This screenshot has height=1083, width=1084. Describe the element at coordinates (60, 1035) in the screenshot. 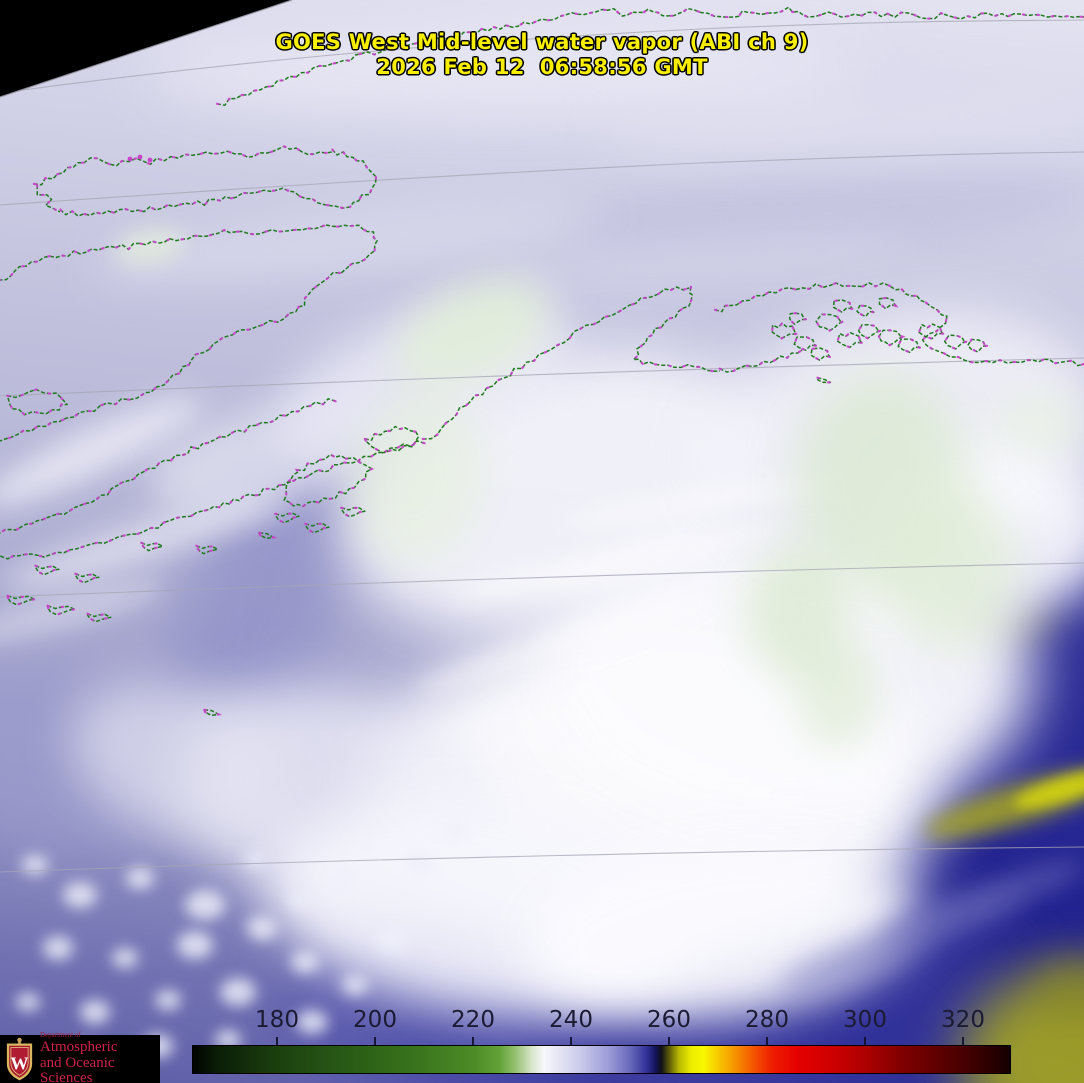

I see `logo-dept-prefix: Department of` at that location.